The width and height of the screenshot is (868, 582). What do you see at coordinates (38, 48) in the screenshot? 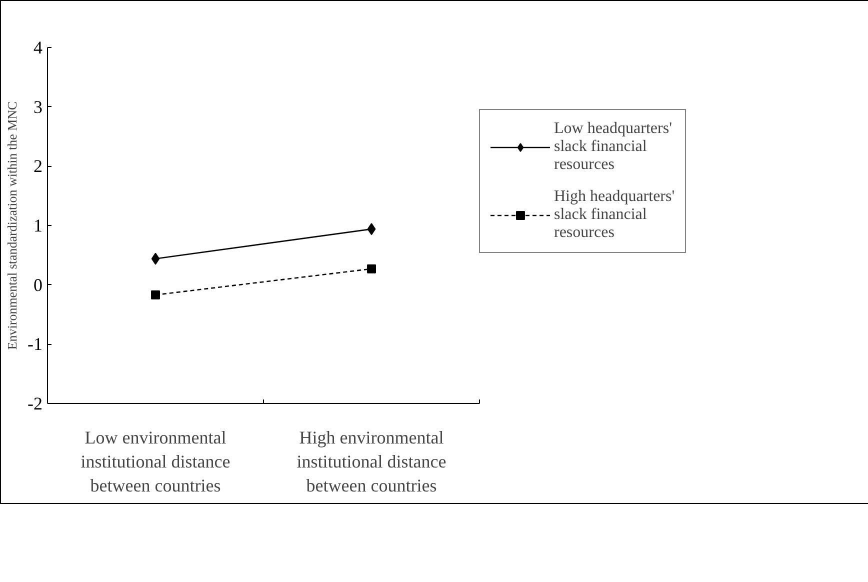
I see `y-tick-label: 4` at bounding box center [38, 48].